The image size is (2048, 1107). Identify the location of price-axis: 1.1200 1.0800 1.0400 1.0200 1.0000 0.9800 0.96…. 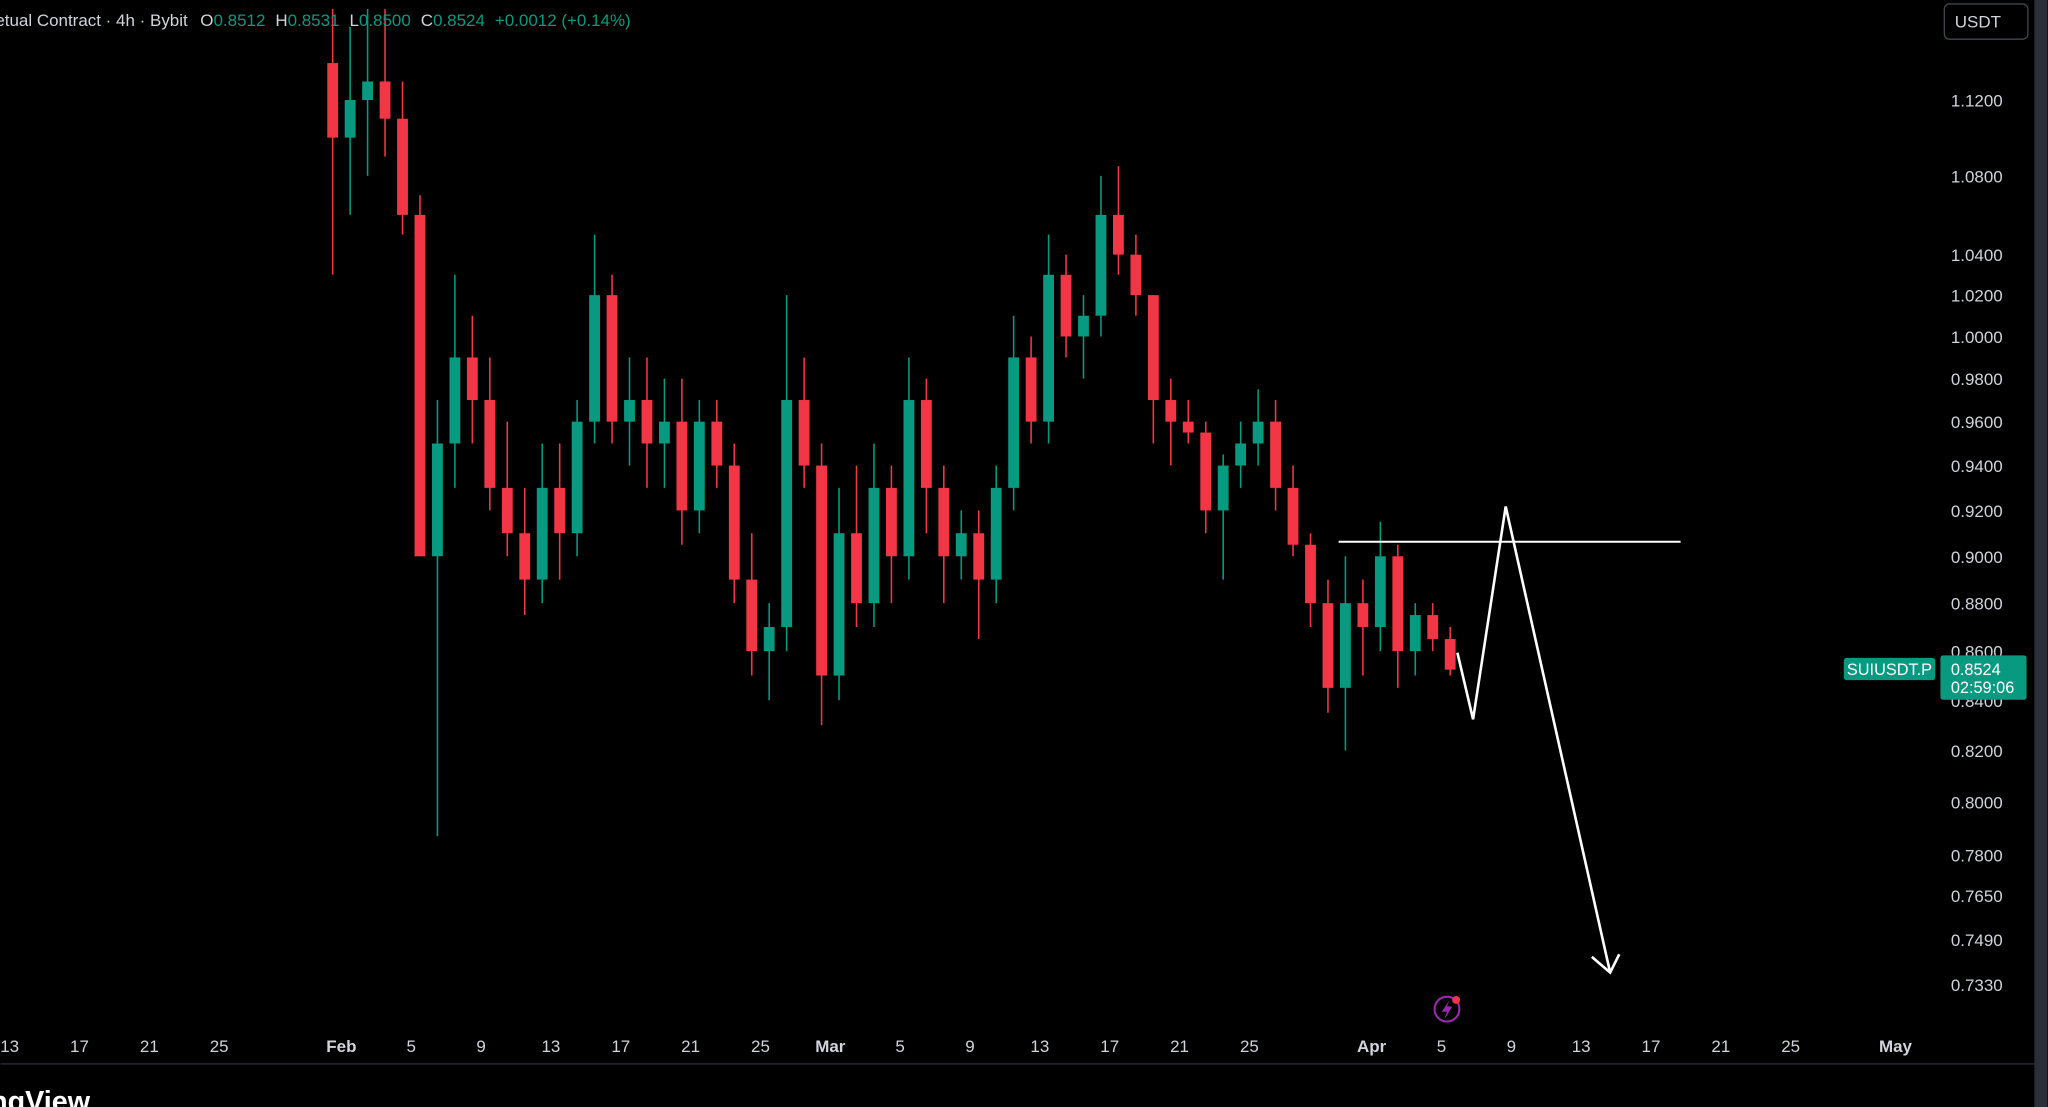
(1971, 543).